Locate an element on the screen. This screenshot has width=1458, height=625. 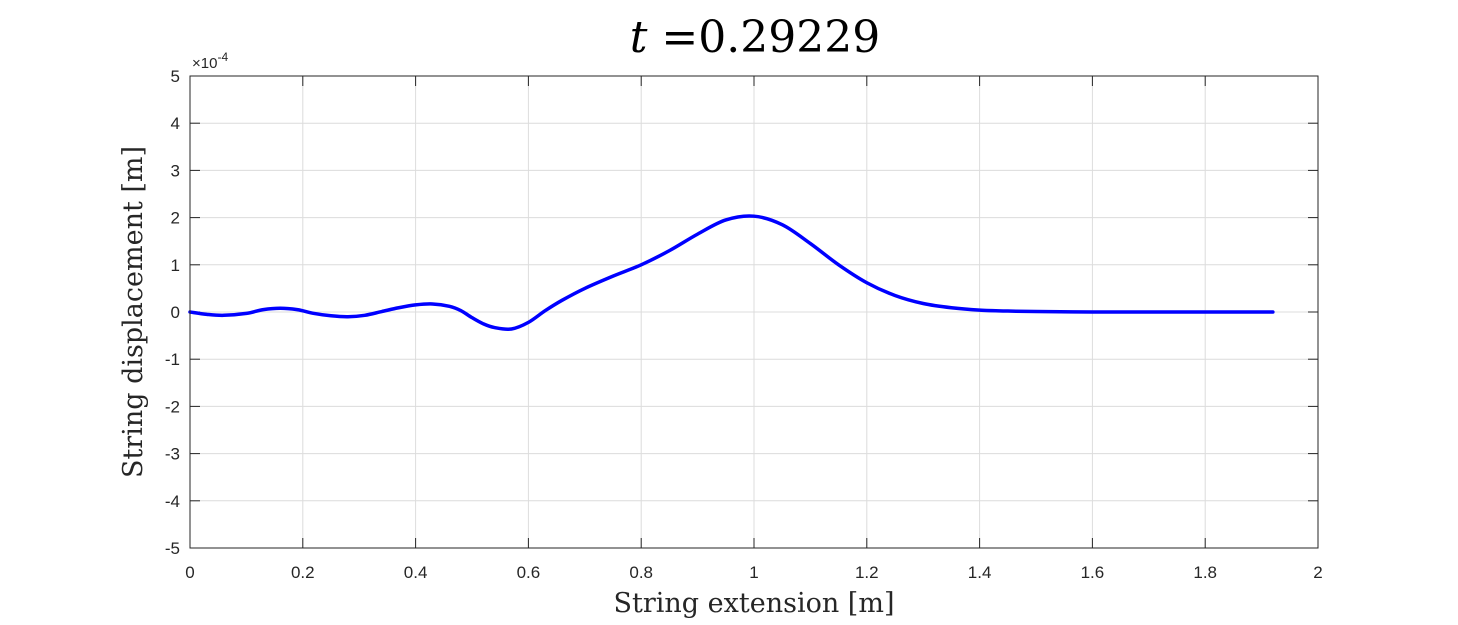
x-tick-label: 0 is located at coordinates (189, 572).